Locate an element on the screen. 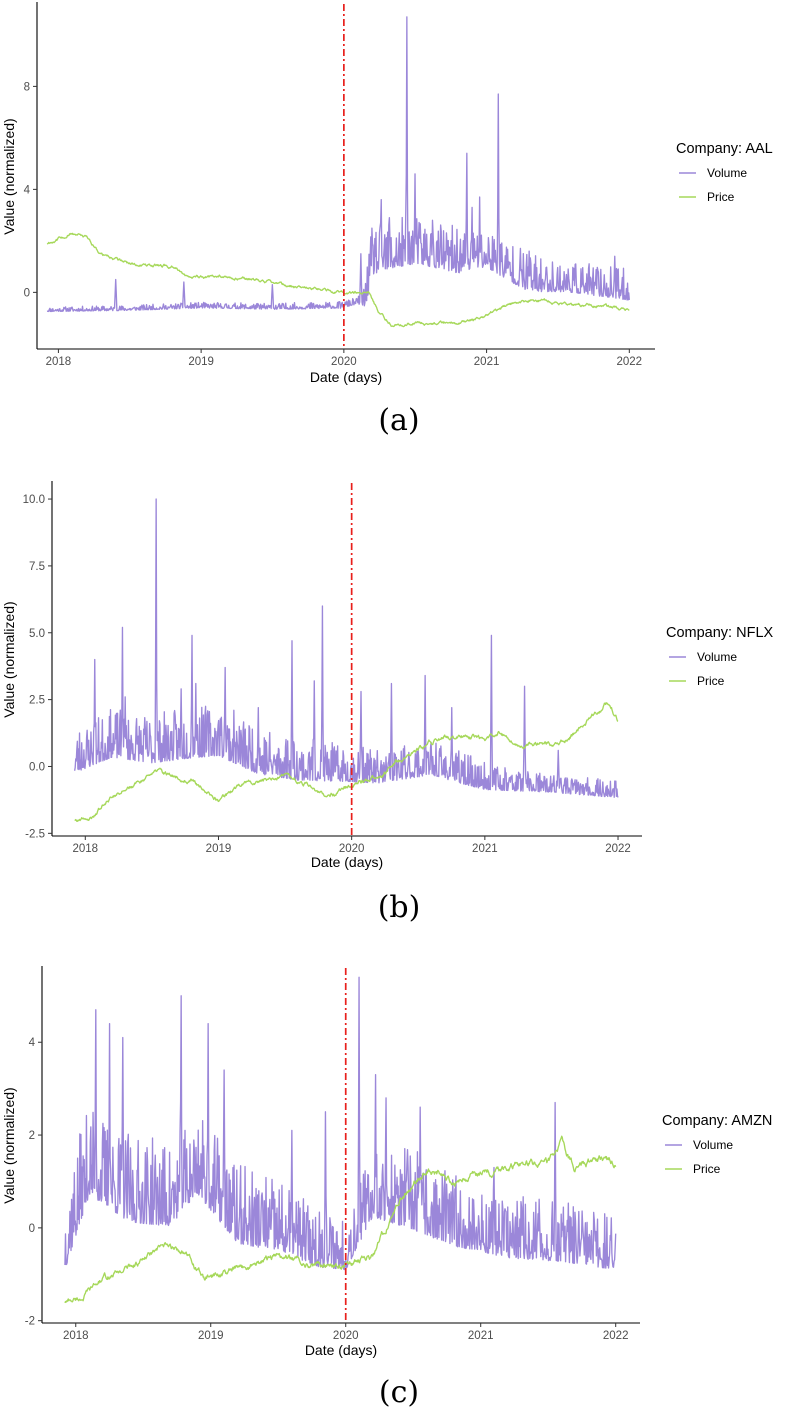 The width and height of the screenshot is (787, 1410). y-tick-label: 8 is located at coordinates (27, 87).